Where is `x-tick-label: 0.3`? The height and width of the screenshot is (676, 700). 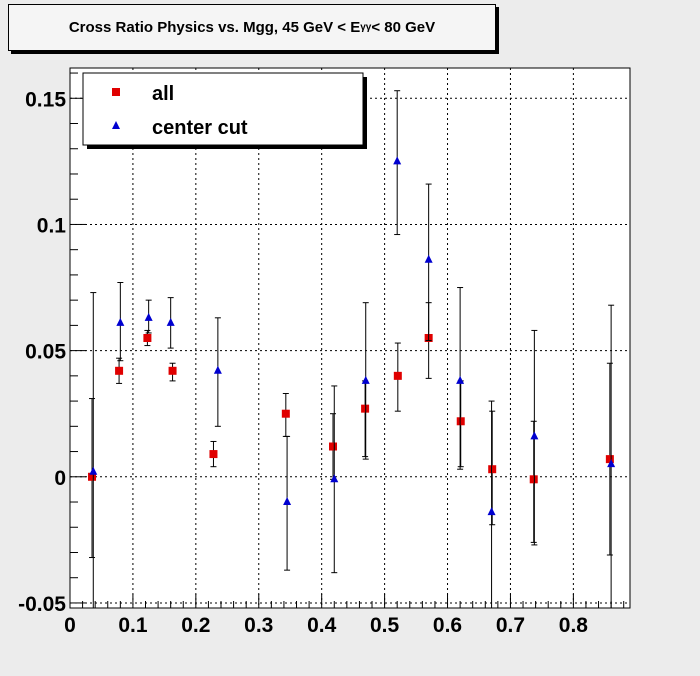
x-tick-label: 0.3 is located at coordinates (258, 625).